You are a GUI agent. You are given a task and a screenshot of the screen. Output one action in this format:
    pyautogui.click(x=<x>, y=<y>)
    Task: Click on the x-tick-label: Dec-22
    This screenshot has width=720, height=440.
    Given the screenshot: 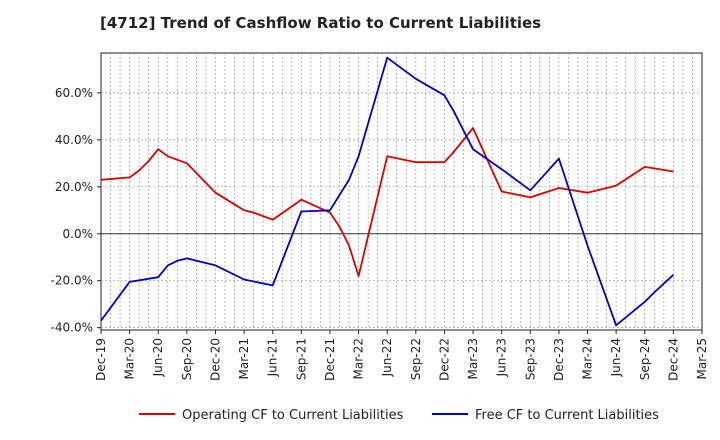 What is the action you would take?
    pyautogui.click(x=444, y=359)
    